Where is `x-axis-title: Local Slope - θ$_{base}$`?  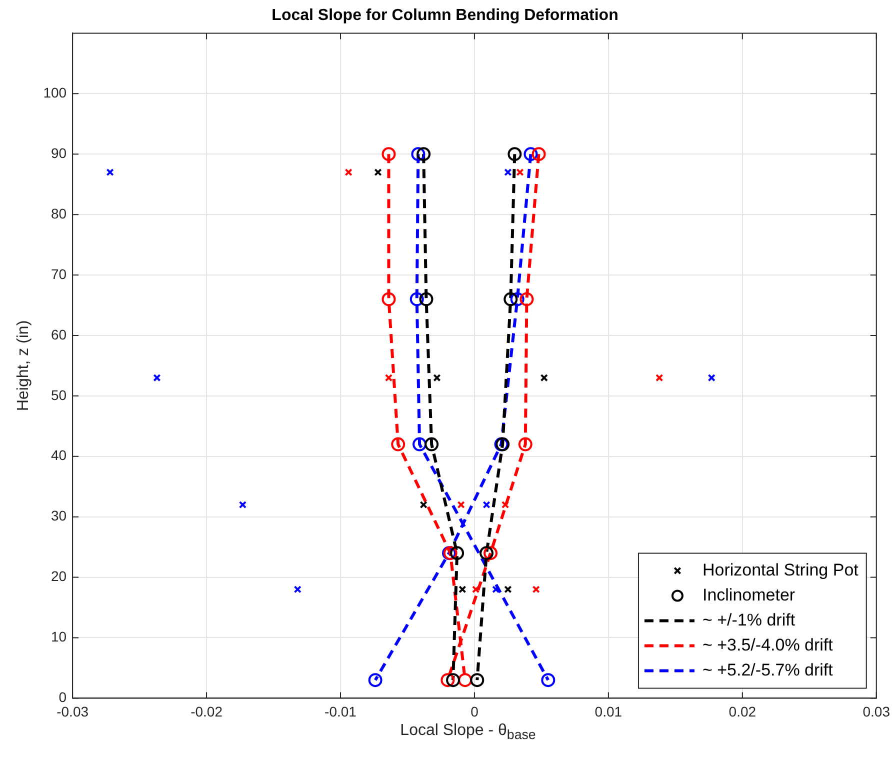
x-axis-title: Local Slope - θ$_{base}$ is located at coordinates (468, 732).